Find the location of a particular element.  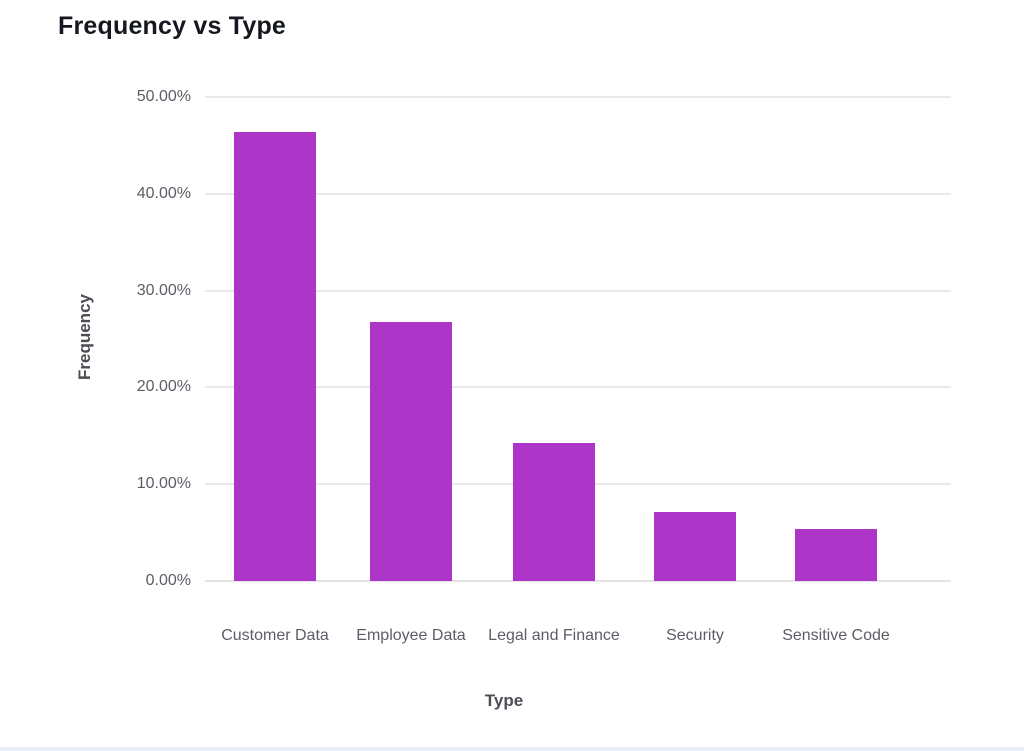

y-tick-label: 30.00% is located at coordinates (163, 290).